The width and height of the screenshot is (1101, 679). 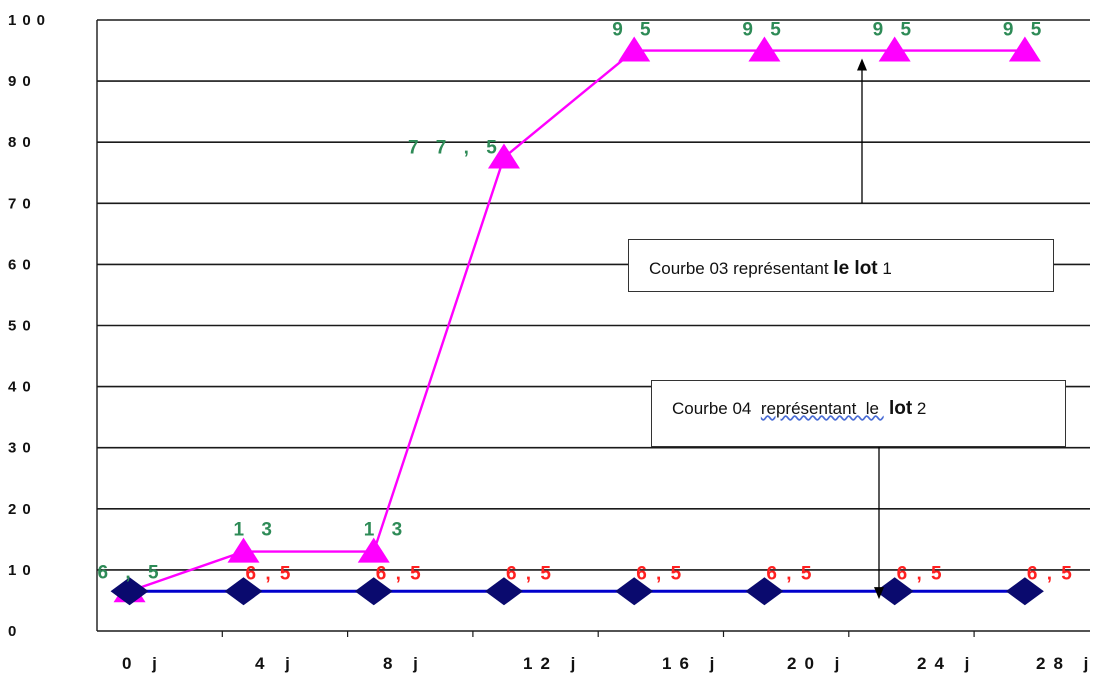 What do you see at coordinates (898, 408) in the screenshot?
I see `annotation-text: lot` at bounding box center [898, 408].